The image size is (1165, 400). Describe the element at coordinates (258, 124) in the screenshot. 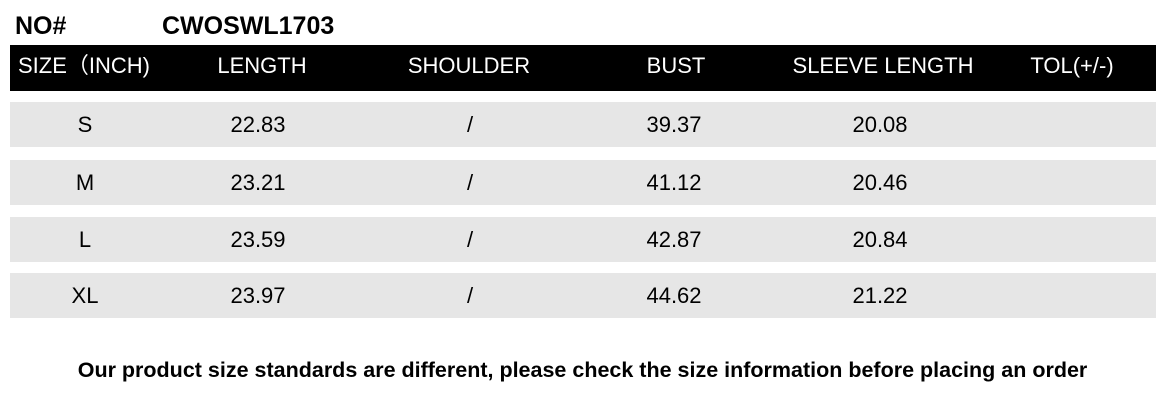

I see `cell-length: 22.83` at that location.